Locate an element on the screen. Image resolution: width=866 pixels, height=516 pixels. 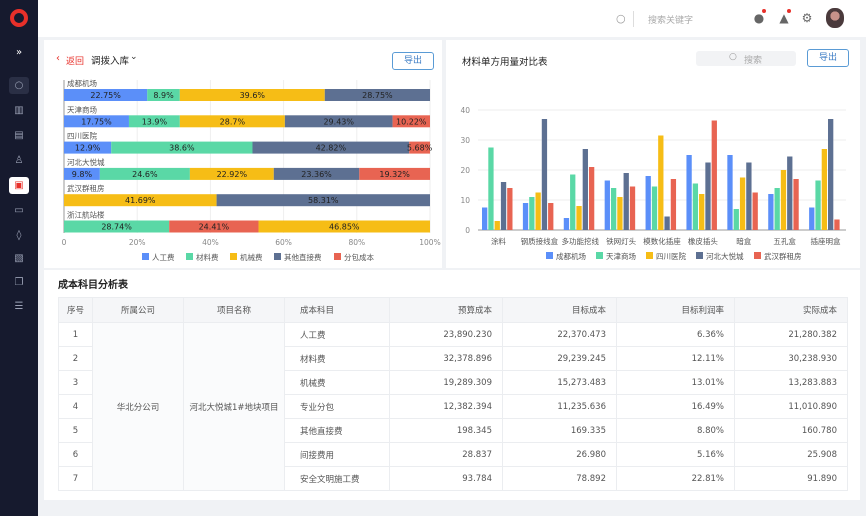
file-gear-icon: ▧ is located at coordinates (19, 258).